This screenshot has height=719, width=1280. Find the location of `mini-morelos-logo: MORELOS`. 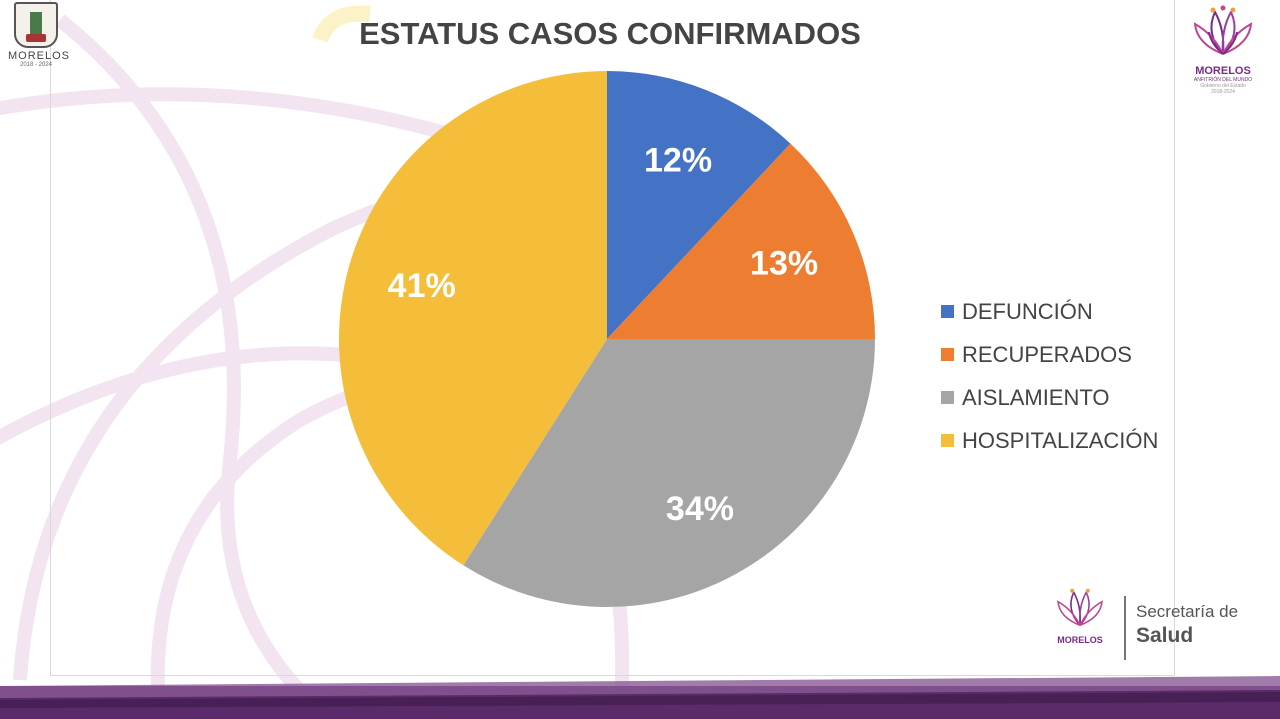

mini-morelos-logo: MORELOS is located at coordinates (1080, 615).